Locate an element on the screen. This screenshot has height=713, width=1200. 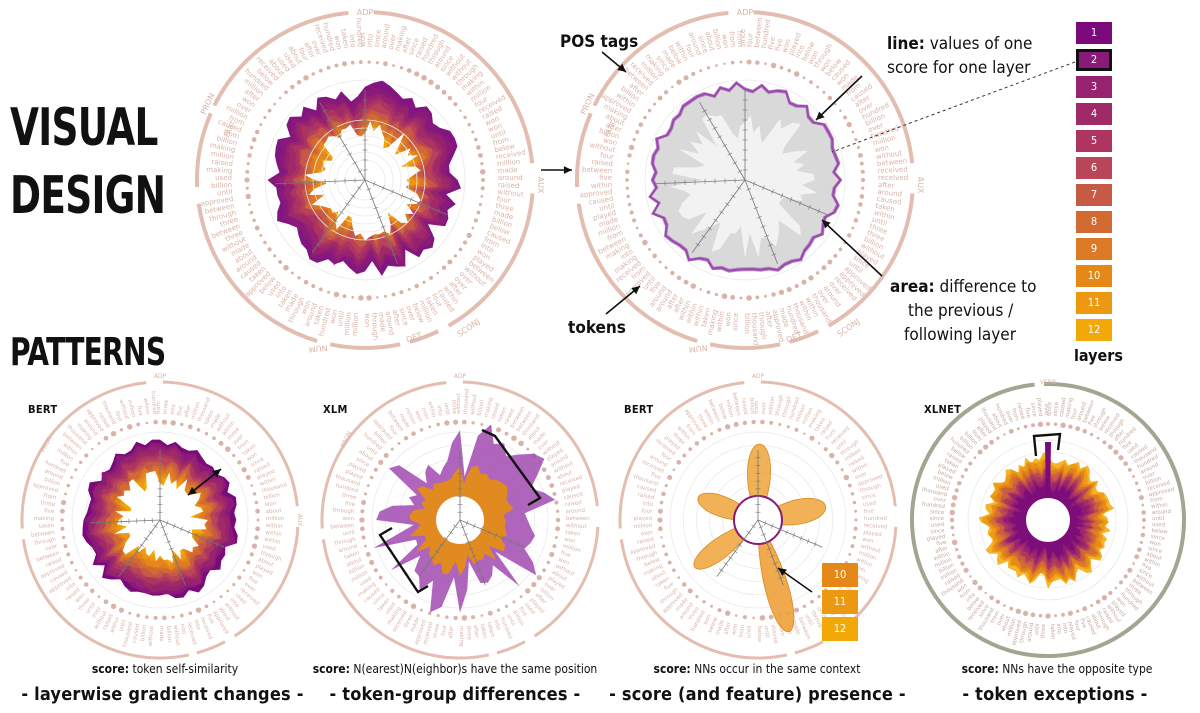
panel-2-chart-token-label-75: billion is located at coordinates (481, 408).